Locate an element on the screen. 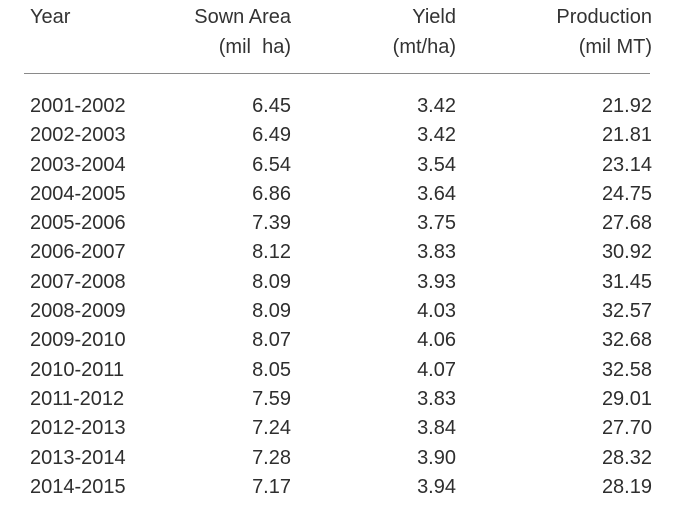 The width and height of the screenshot is (675, 522). header-divider is located at coordinates (337, 73).